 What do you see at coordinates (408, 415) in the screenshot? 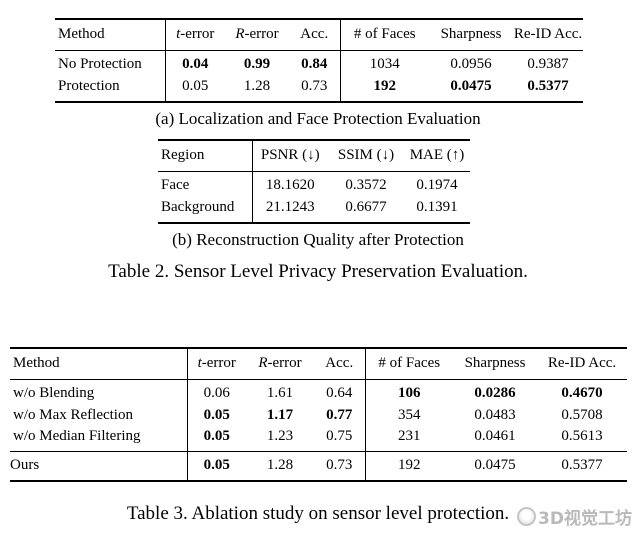
I see `table-cell: 354` at bounding box center [408, 415].